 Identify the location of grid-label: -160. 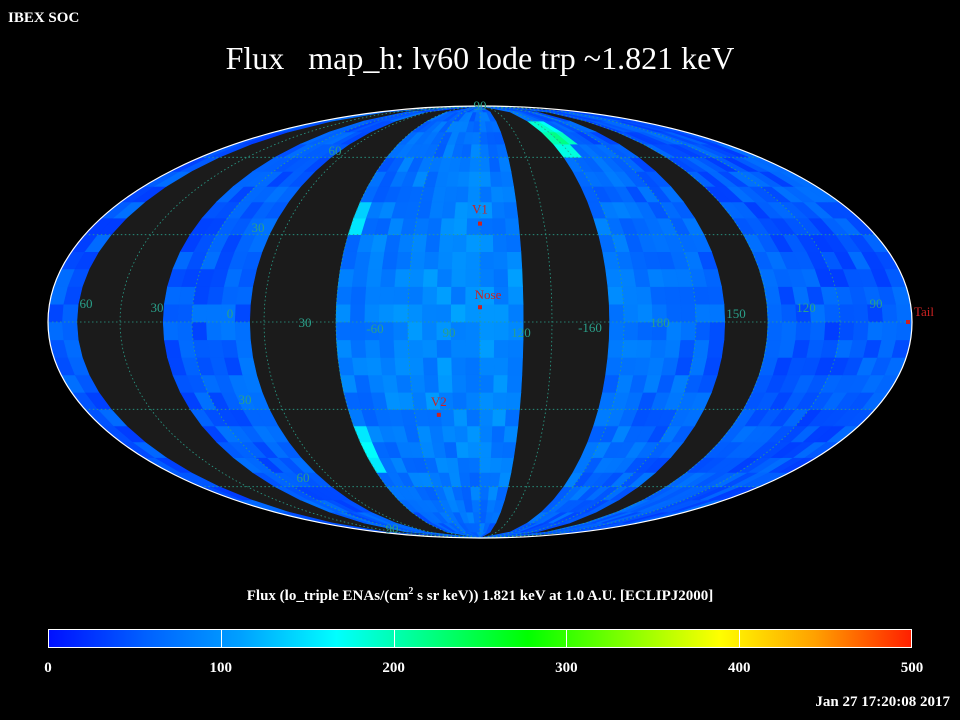
(590, 327).